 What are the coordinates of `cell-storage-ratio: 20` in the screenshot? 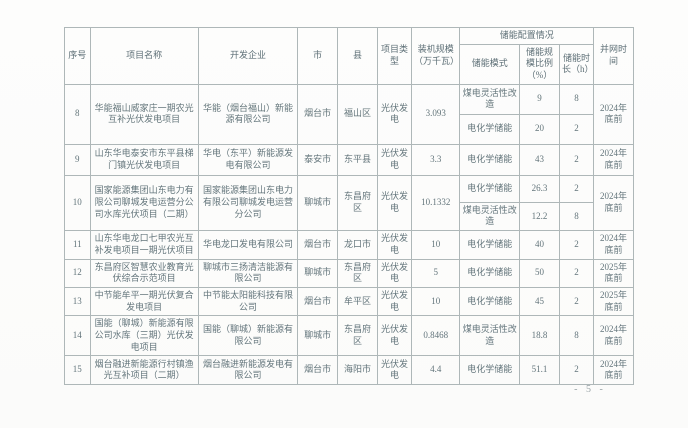 It's located at (539, 129).